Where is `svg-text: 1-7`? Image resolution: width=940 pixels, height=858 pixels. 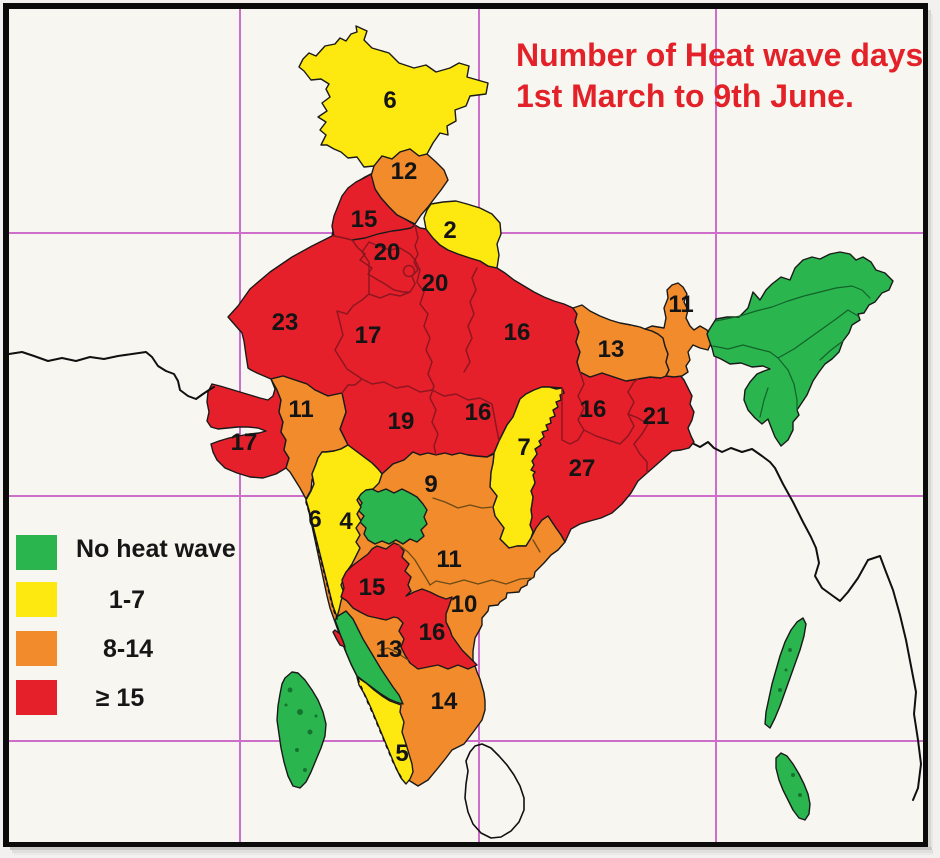
svg-text: 1-7 is located at coordinates (127, 600).